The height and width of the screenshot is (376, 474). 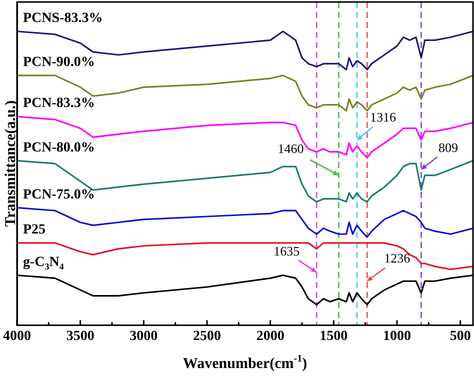 What do you see at coordinates (59, 104) in the screenshot?
I see `series-label: PCN-83.3%` at bounding box center [59, 104].